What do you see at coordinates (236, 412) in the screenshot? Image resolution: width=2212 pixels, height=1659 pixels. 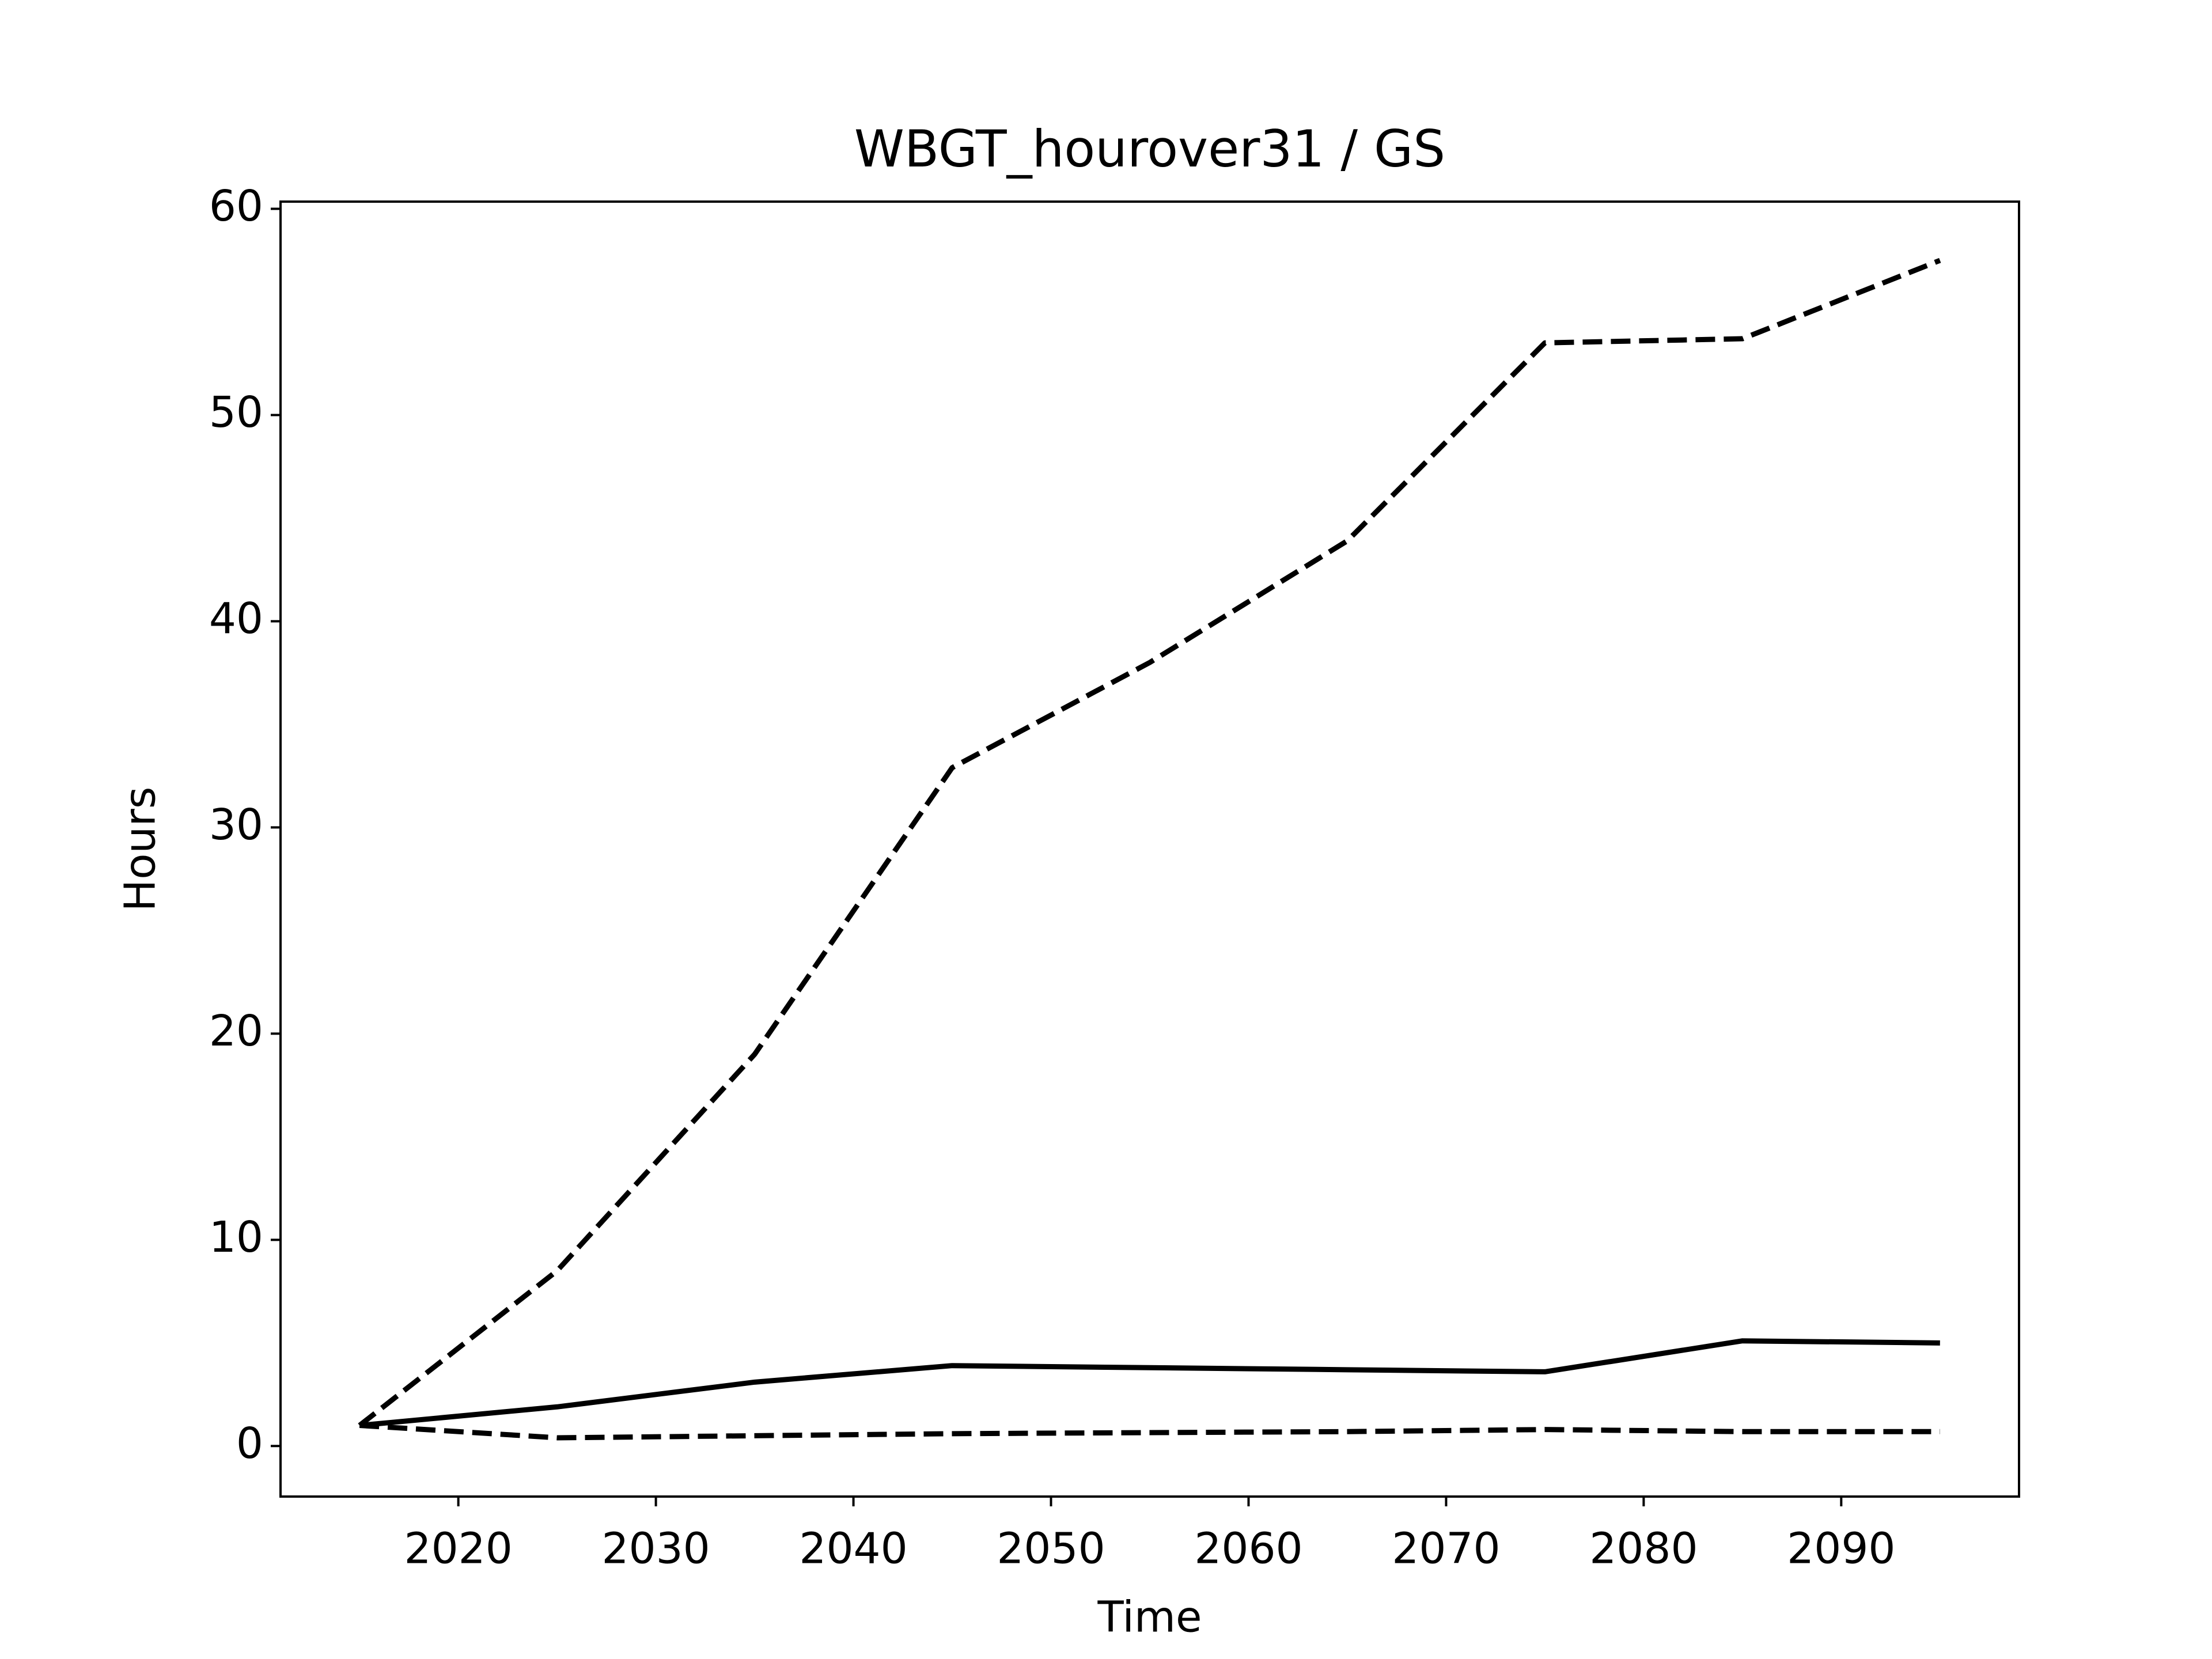 I see `y-tick-label: 50` at bounding box center [236, 412].